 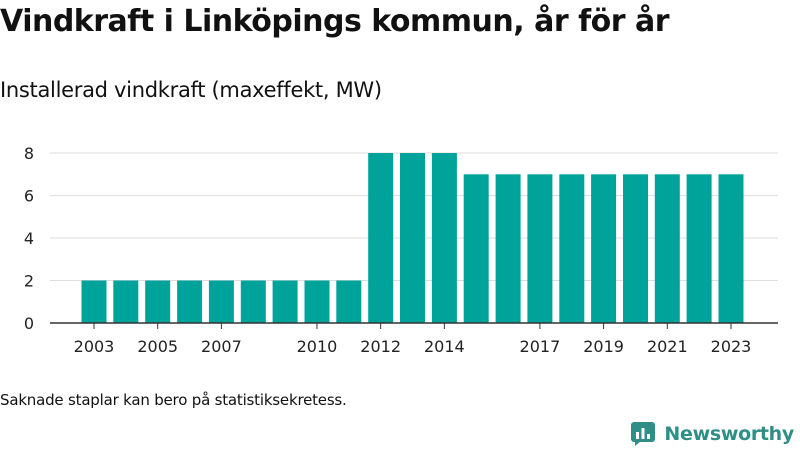 What do you see at coordinates (444, 346) in the screenshot?
I see `x-tick-label: 2014` at bounding box center [444, 346].